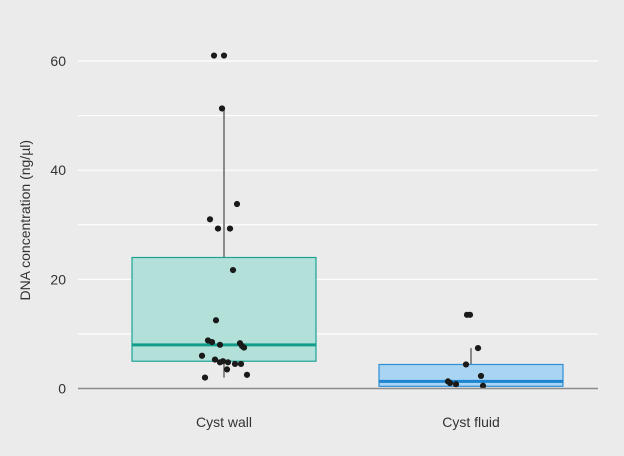 This screenshot has width=624, height=456. I want to click on y-axis-title: DNA concentration (ng/µl), so click(25, 220).